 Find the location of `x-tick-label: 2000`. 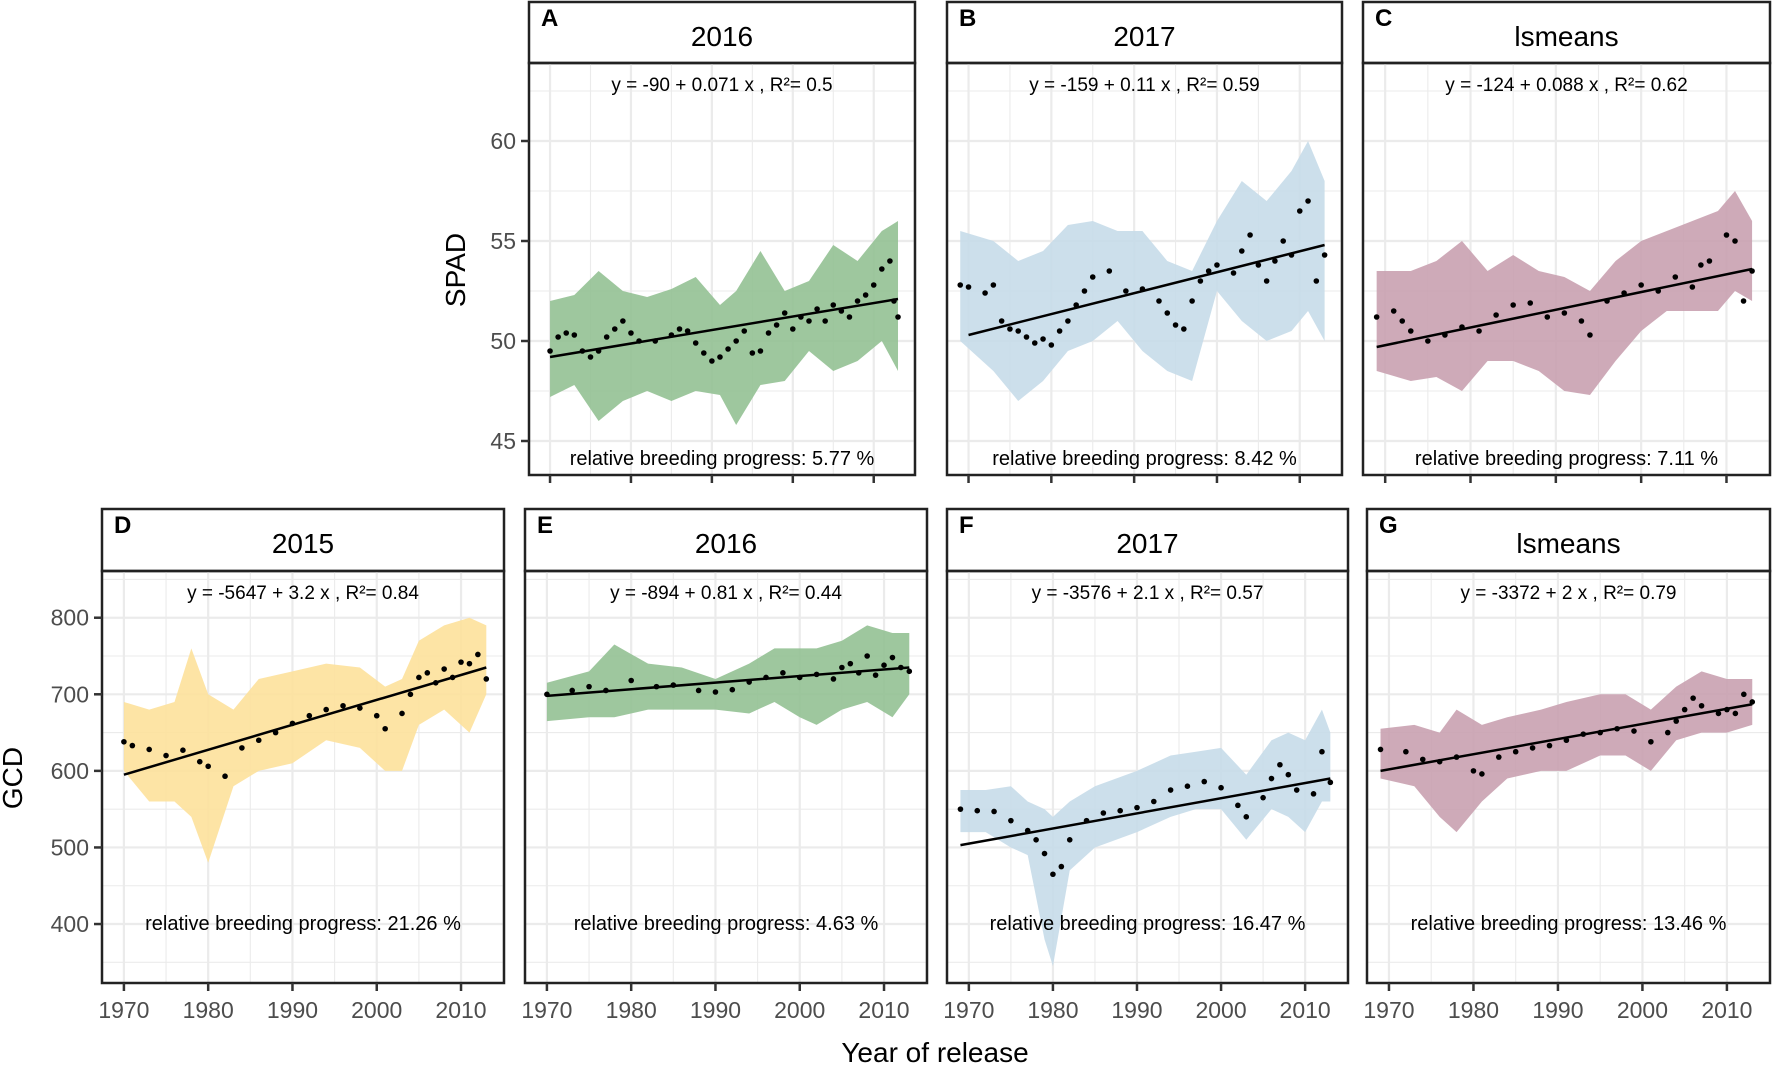

x-tick-label: 2000 is located at coordinates (376, 1010).